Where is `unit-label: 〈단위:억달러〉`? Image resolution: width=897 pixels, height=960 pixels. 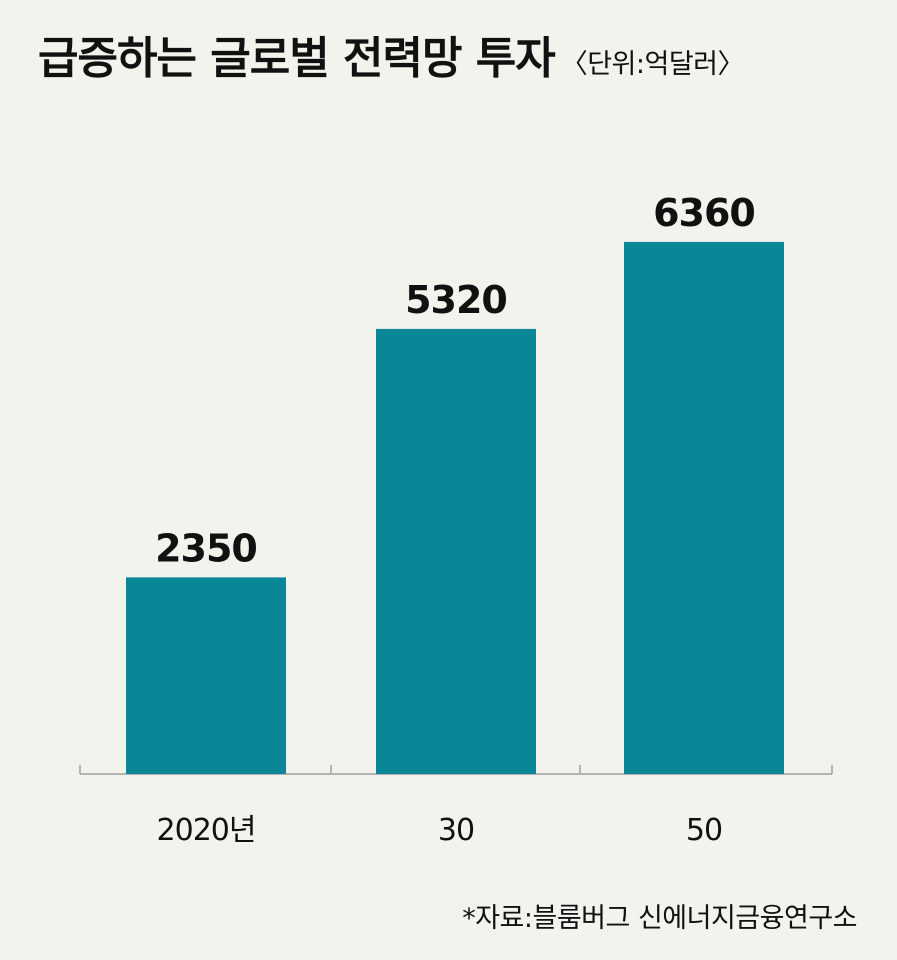 unit-label: 〈단위:억달러〉 is located at coordinates (652, 64).